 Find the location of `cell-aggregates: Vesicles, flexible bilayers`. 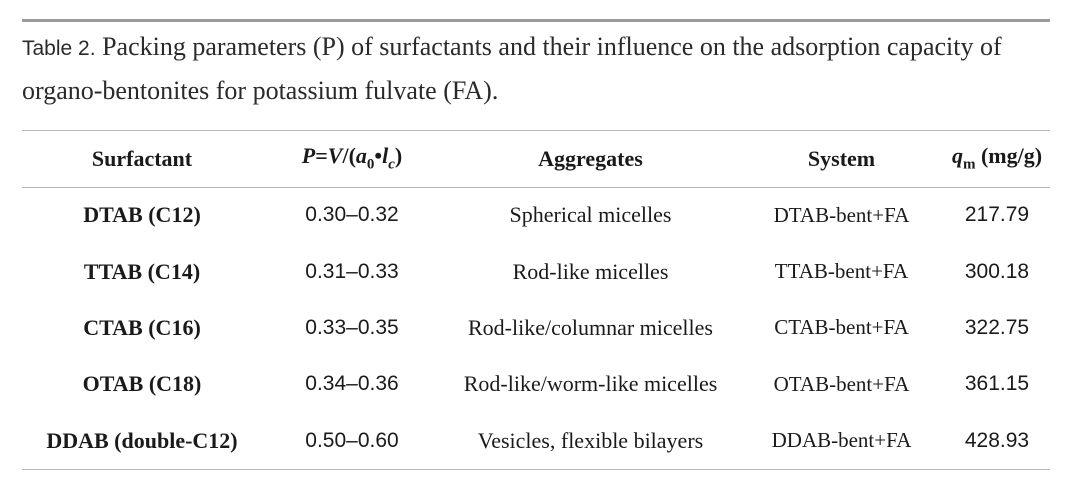

cell-aggregates: Vesicles, flexible bilayers is located at coordinates (590, 440).